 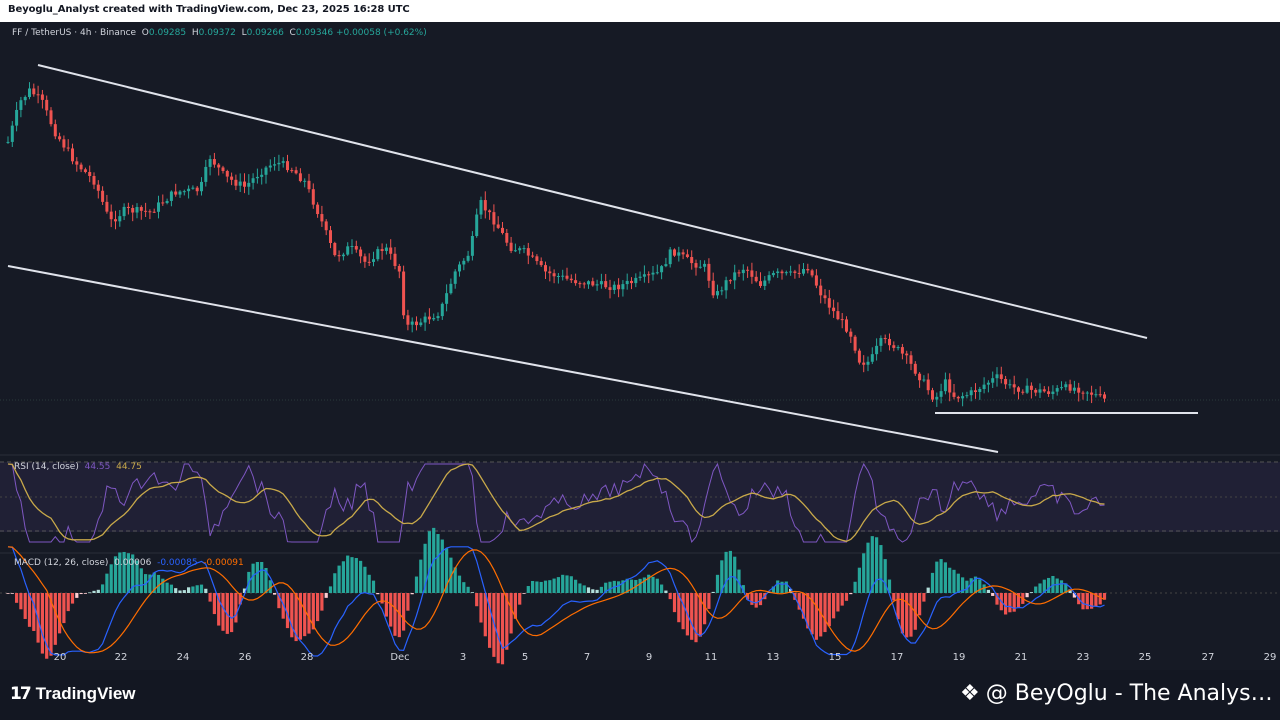 What do you see at coordinates (640, 658) in the screenshot?
I see `time-axis: 20 22 24 26 28 Dec 3 5 7 9 11 13 15 17 19 21 23 25 27 29` at bounding box center [640, 658].